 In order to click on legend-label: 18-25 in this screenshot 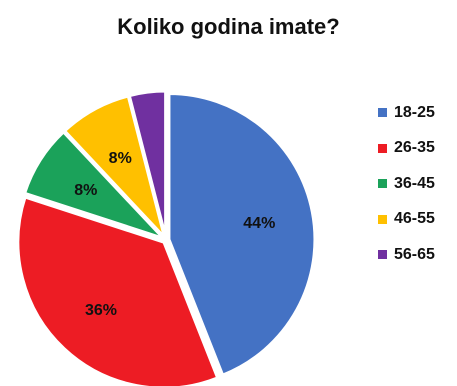, I will do `click(414, 112)`.